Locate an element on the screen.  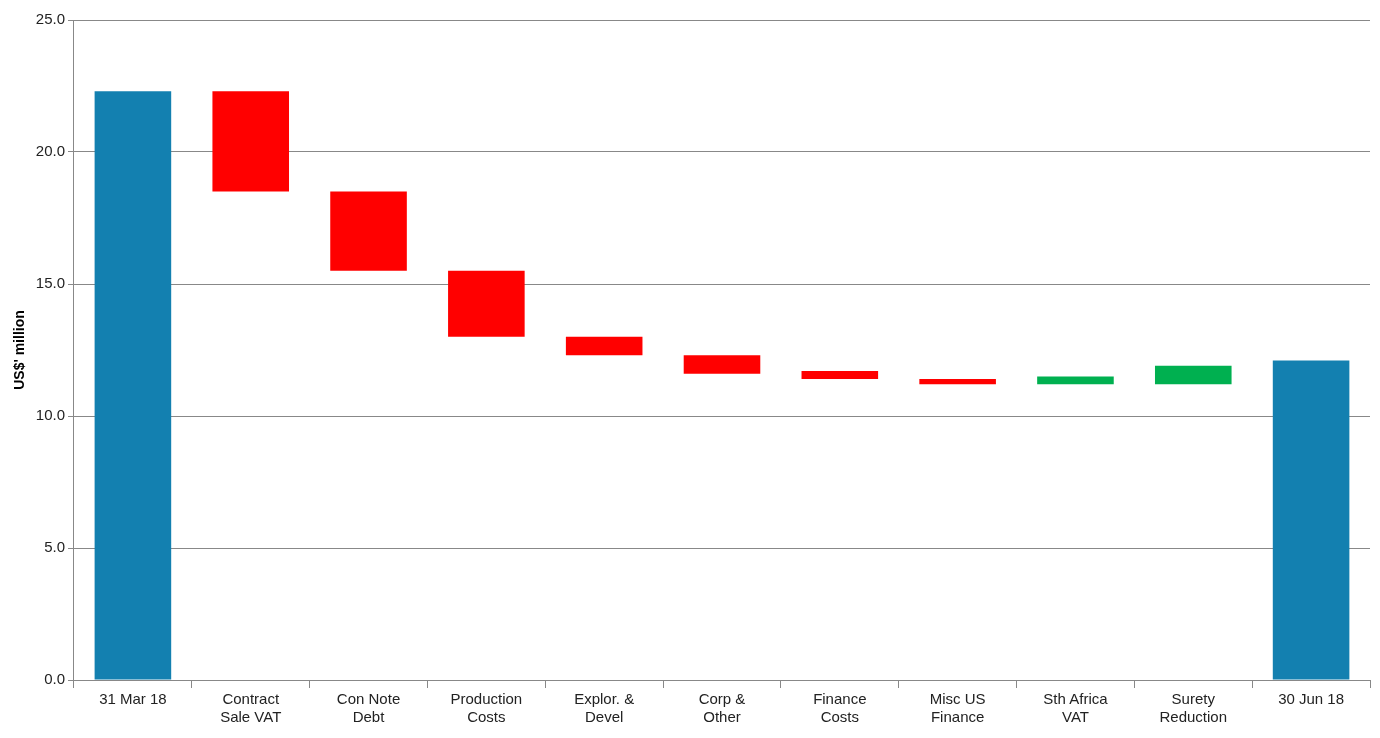
x-tick-label: Surety Reduction is located at coordinates (1193, 708).